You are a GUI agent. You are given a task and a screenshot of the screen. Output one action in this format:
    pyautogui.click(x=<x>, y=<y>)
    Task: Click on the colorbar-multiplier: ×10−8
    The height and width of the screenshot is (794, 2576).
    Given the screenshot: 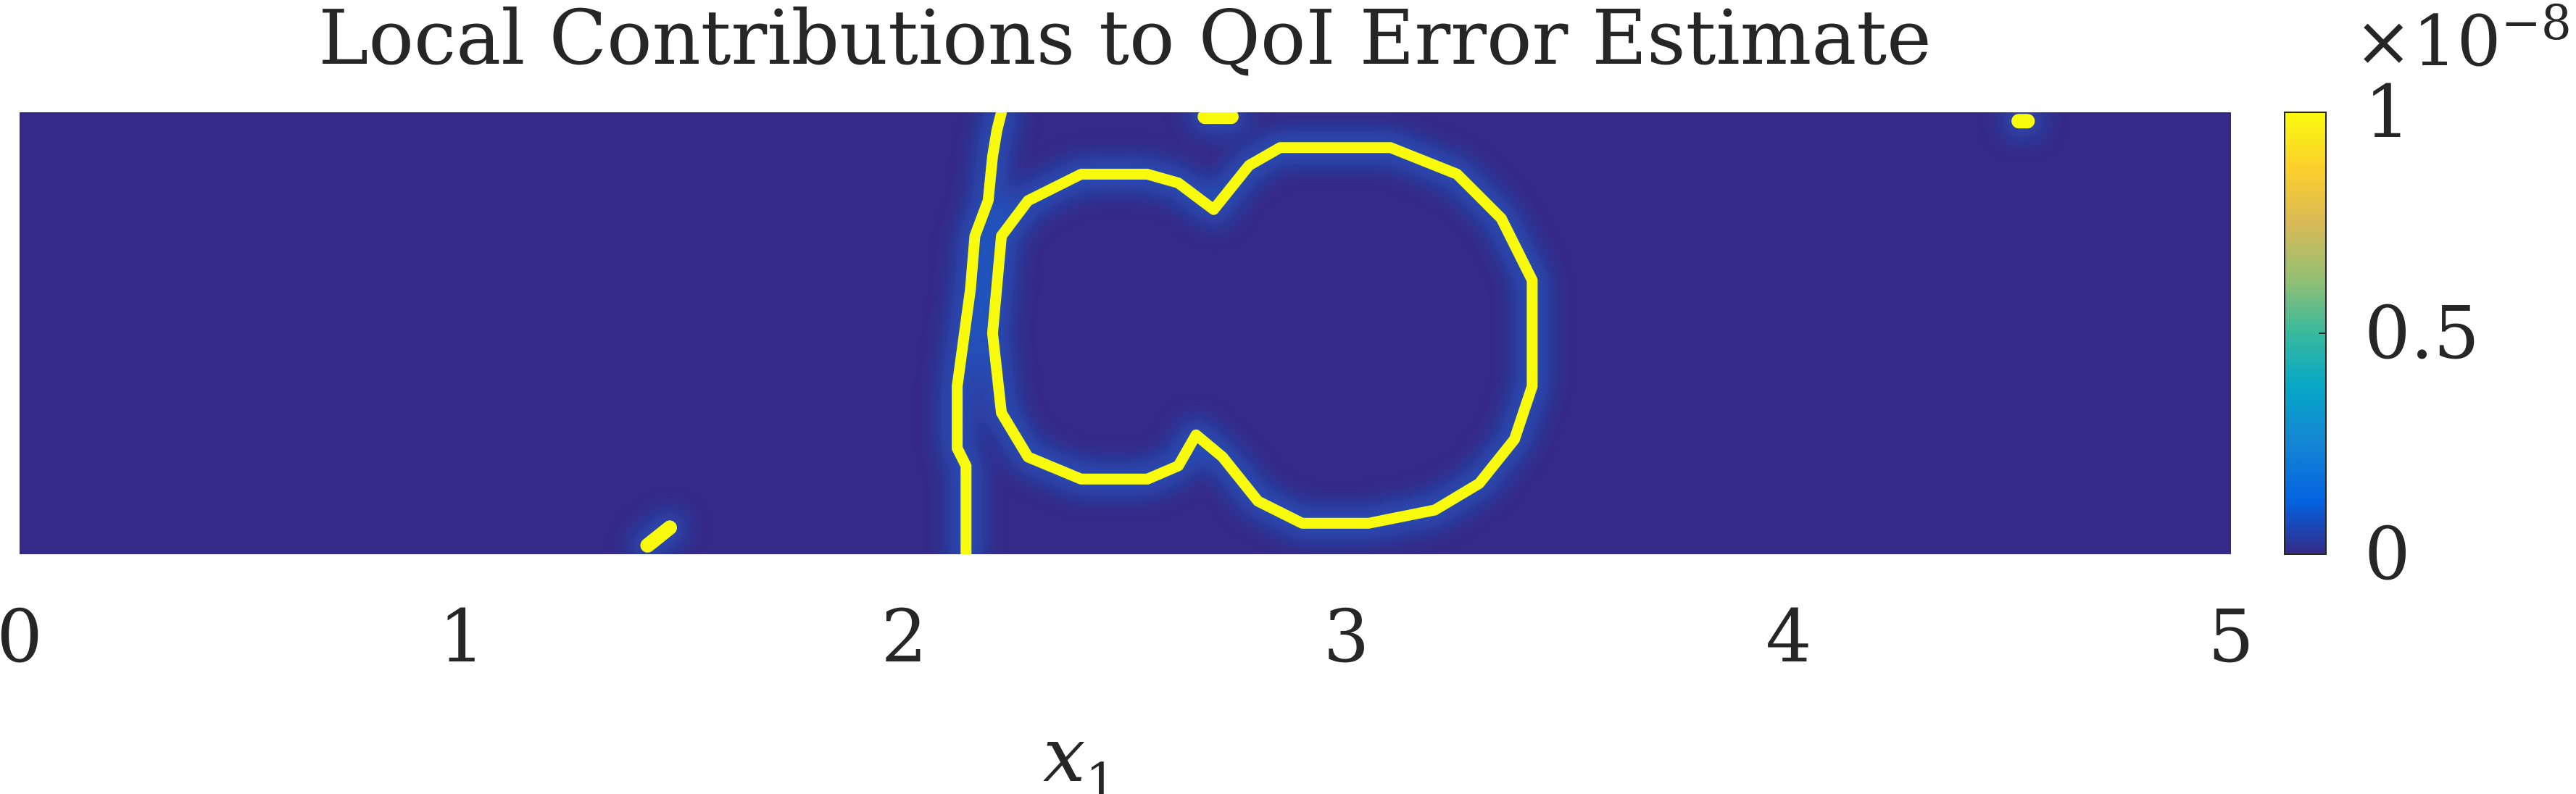 What is the action you would take?
    pyautogui.click(x=2463, y=41)
    